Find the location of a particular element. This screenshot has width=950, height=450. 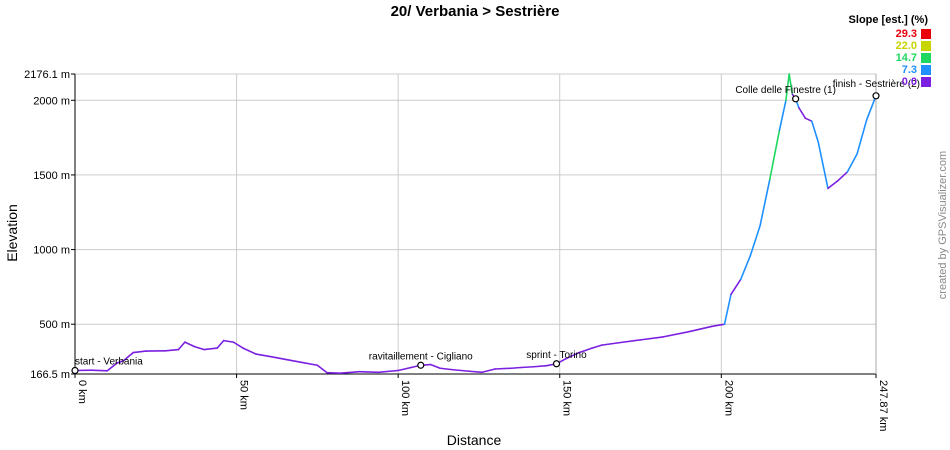

waypoint-label: ravitaillement - Cigliano is located at coordinates (421, 356).